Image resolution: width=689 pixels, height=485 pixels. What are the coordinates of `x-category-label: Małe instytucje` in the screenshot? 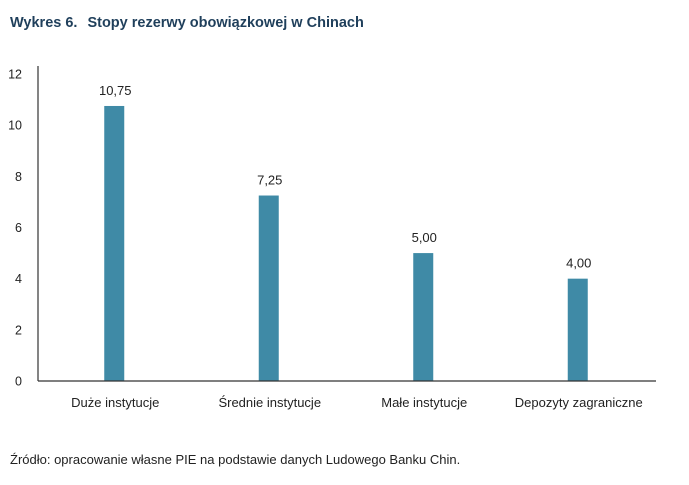 It's located at (424, 402).